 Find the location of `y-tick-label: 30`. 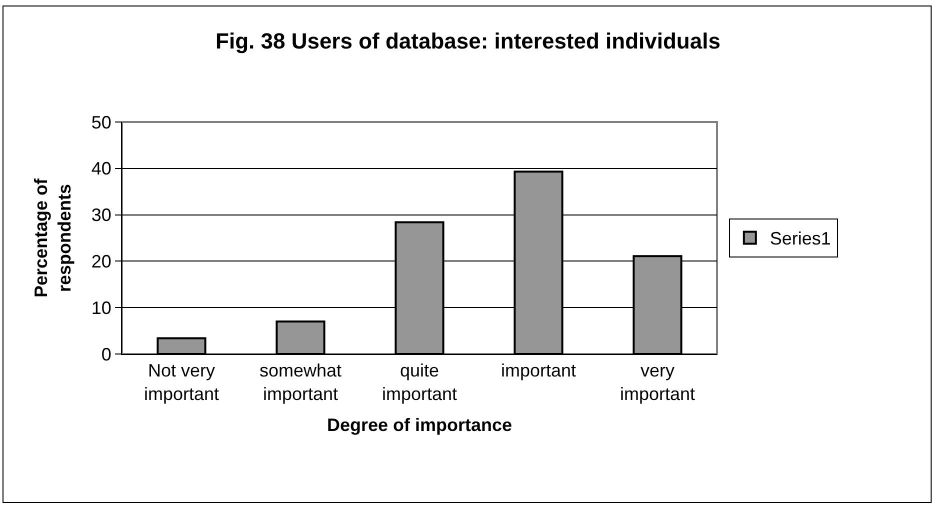

y-tick-label: 30 is located at coordinates (101, 215).